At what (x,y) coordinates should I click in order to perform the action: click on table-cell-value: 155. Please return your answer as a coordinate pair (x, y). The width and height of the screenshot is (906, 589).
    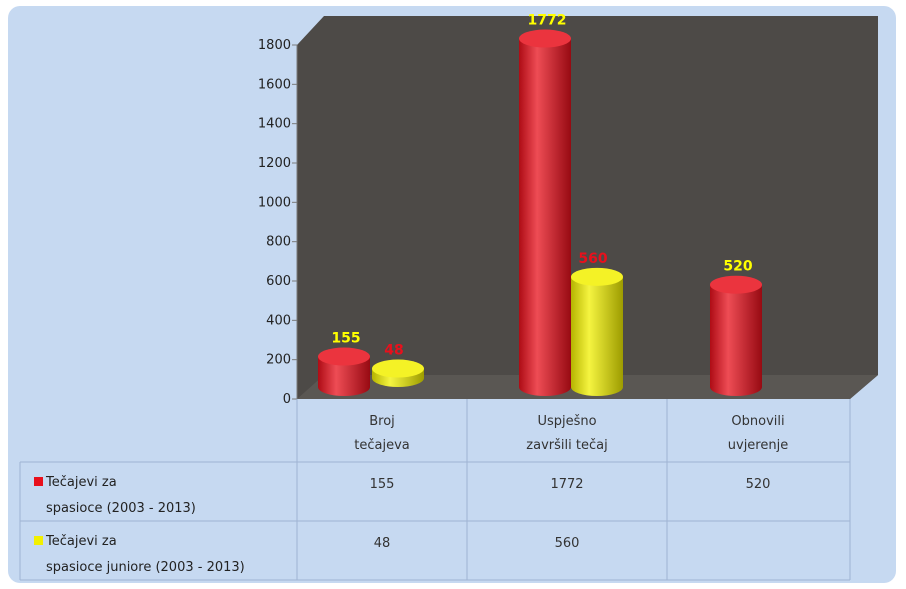
    Looking at the image, I should click on (382, 484).